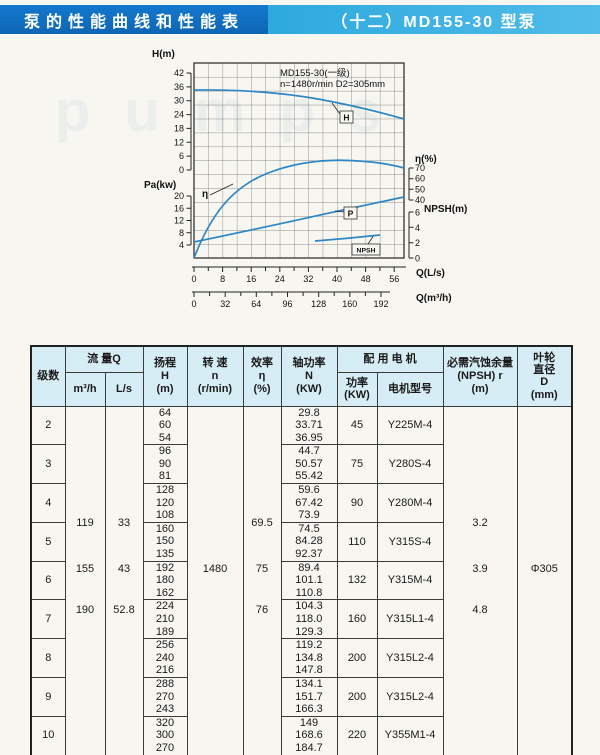 This screenshot has height=755, width=600. Describe the element at coordinates (410, 619) in the screenshot. I see `motor-model-value: Y315L1-4` at that location.